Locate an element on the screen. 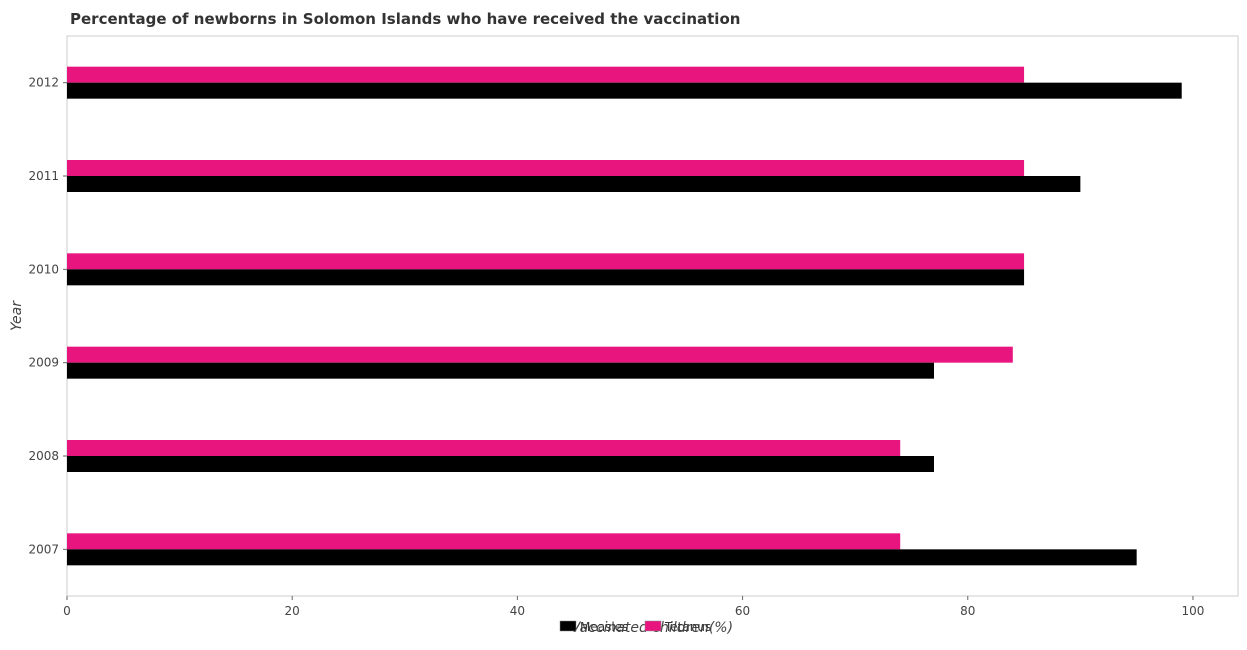 This screenshot has height=650, width=1247. x-tick-label: 0 is located at coordinates (67, 611).